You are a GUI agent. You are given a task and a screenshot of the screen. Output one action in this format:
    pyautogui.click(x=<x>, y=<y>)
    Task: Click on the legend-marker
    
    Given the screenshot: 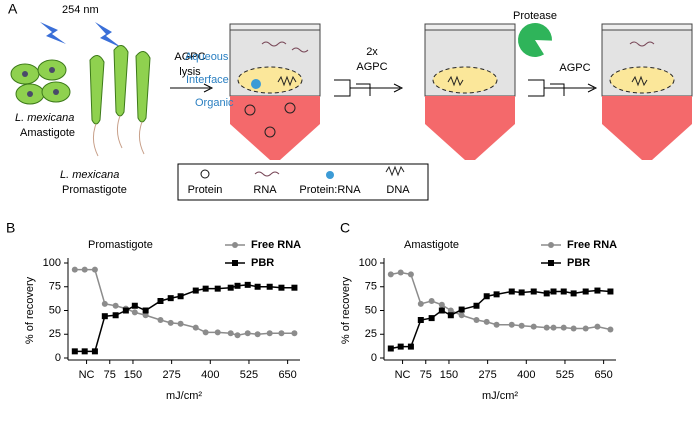 What is the action you would take?
    pyautogui.click(x=235, y=245)
    